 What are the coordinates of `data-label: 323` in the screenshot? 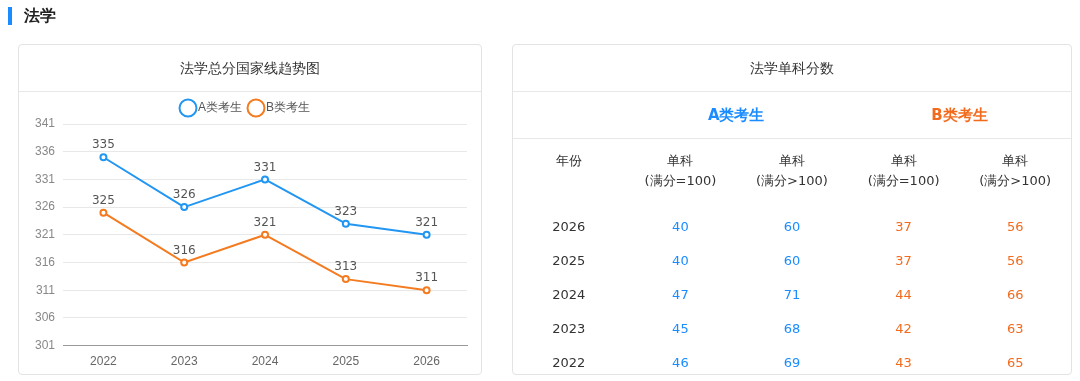 It's located at (346, 210).